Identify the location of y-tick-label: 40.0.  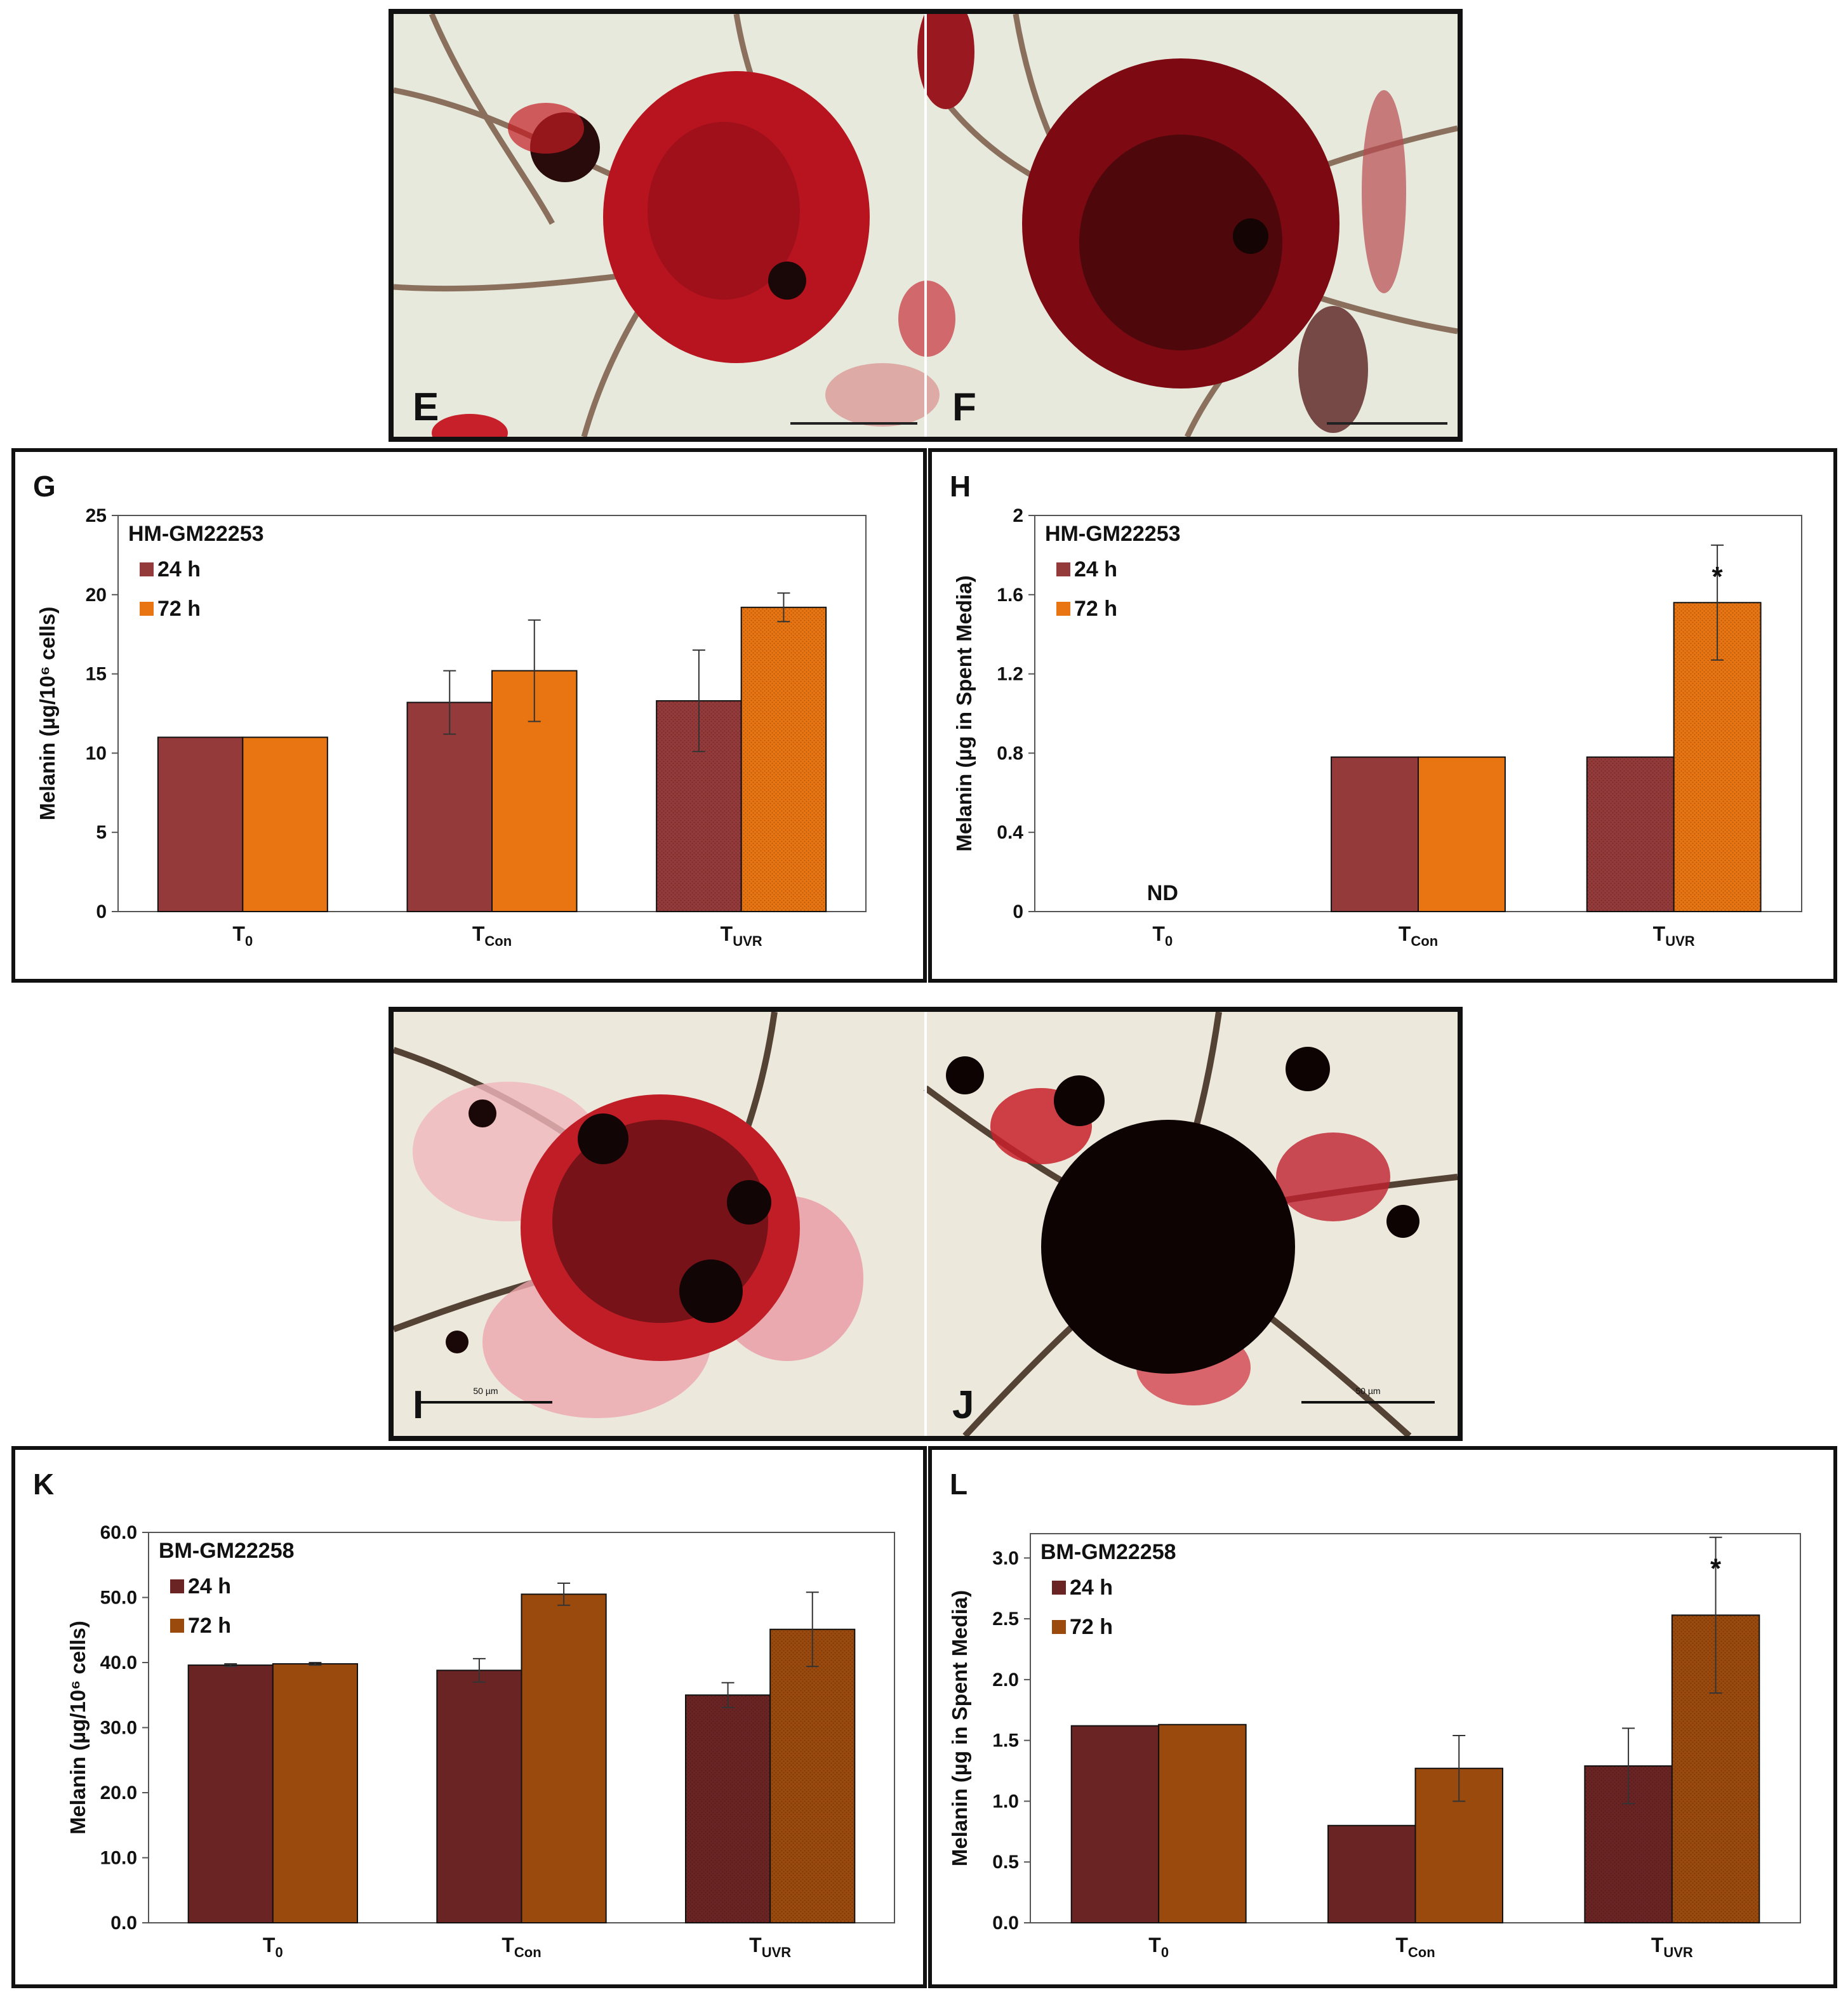
(119, 1663).